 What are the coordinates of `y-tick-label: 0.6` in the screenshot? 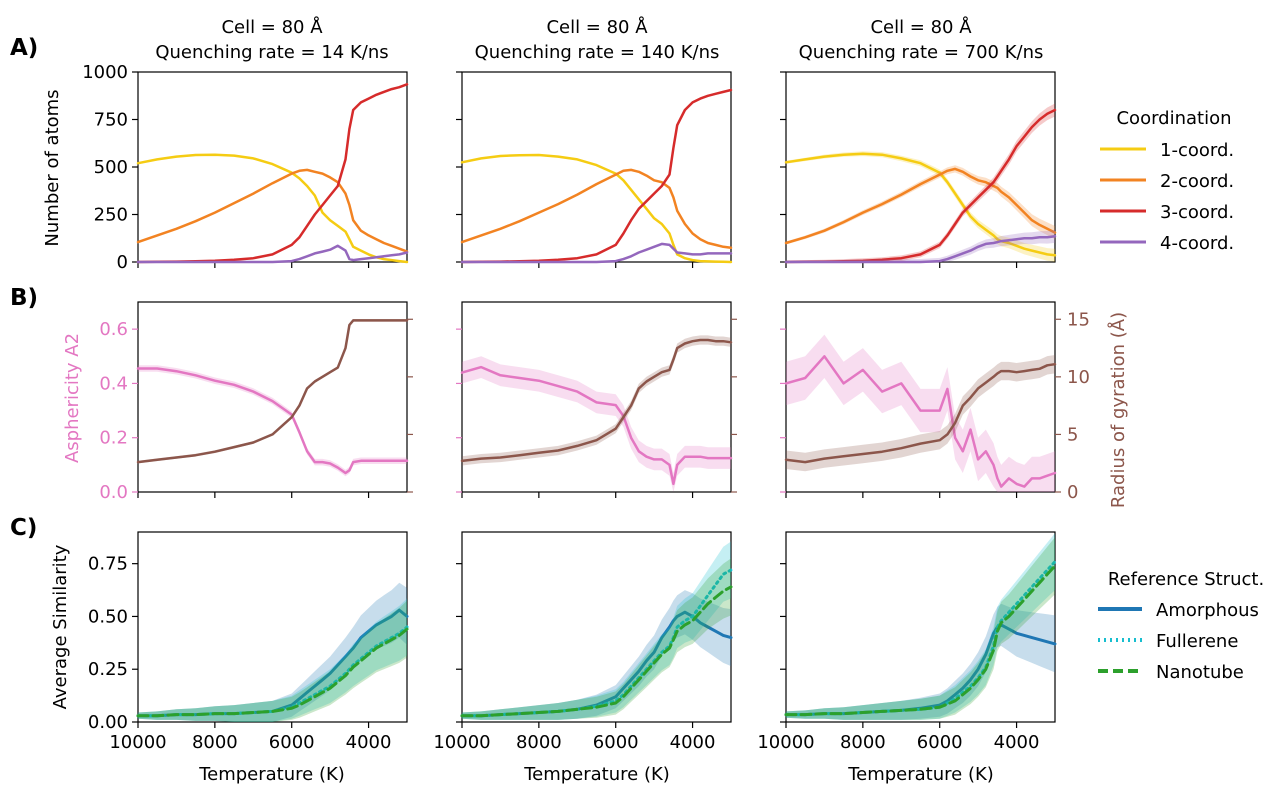 It's located at (113, 329).